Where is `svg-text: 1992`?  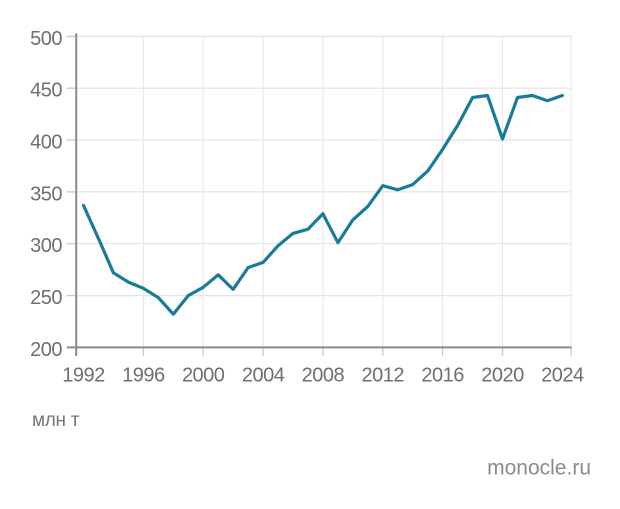
svg-text: 1992 is located at coordinates (83, 376).